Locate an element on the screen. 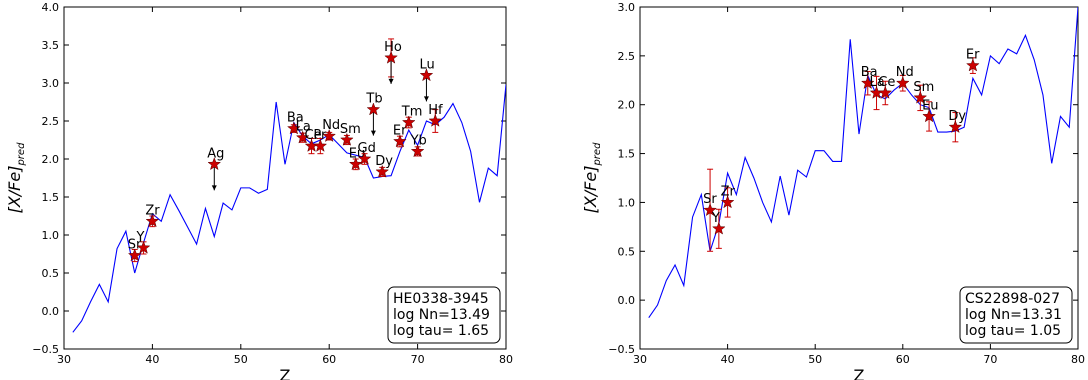 The height and width of the screenshot is (380, 1088). element-label: Ba is located at coordinates (869, 72).